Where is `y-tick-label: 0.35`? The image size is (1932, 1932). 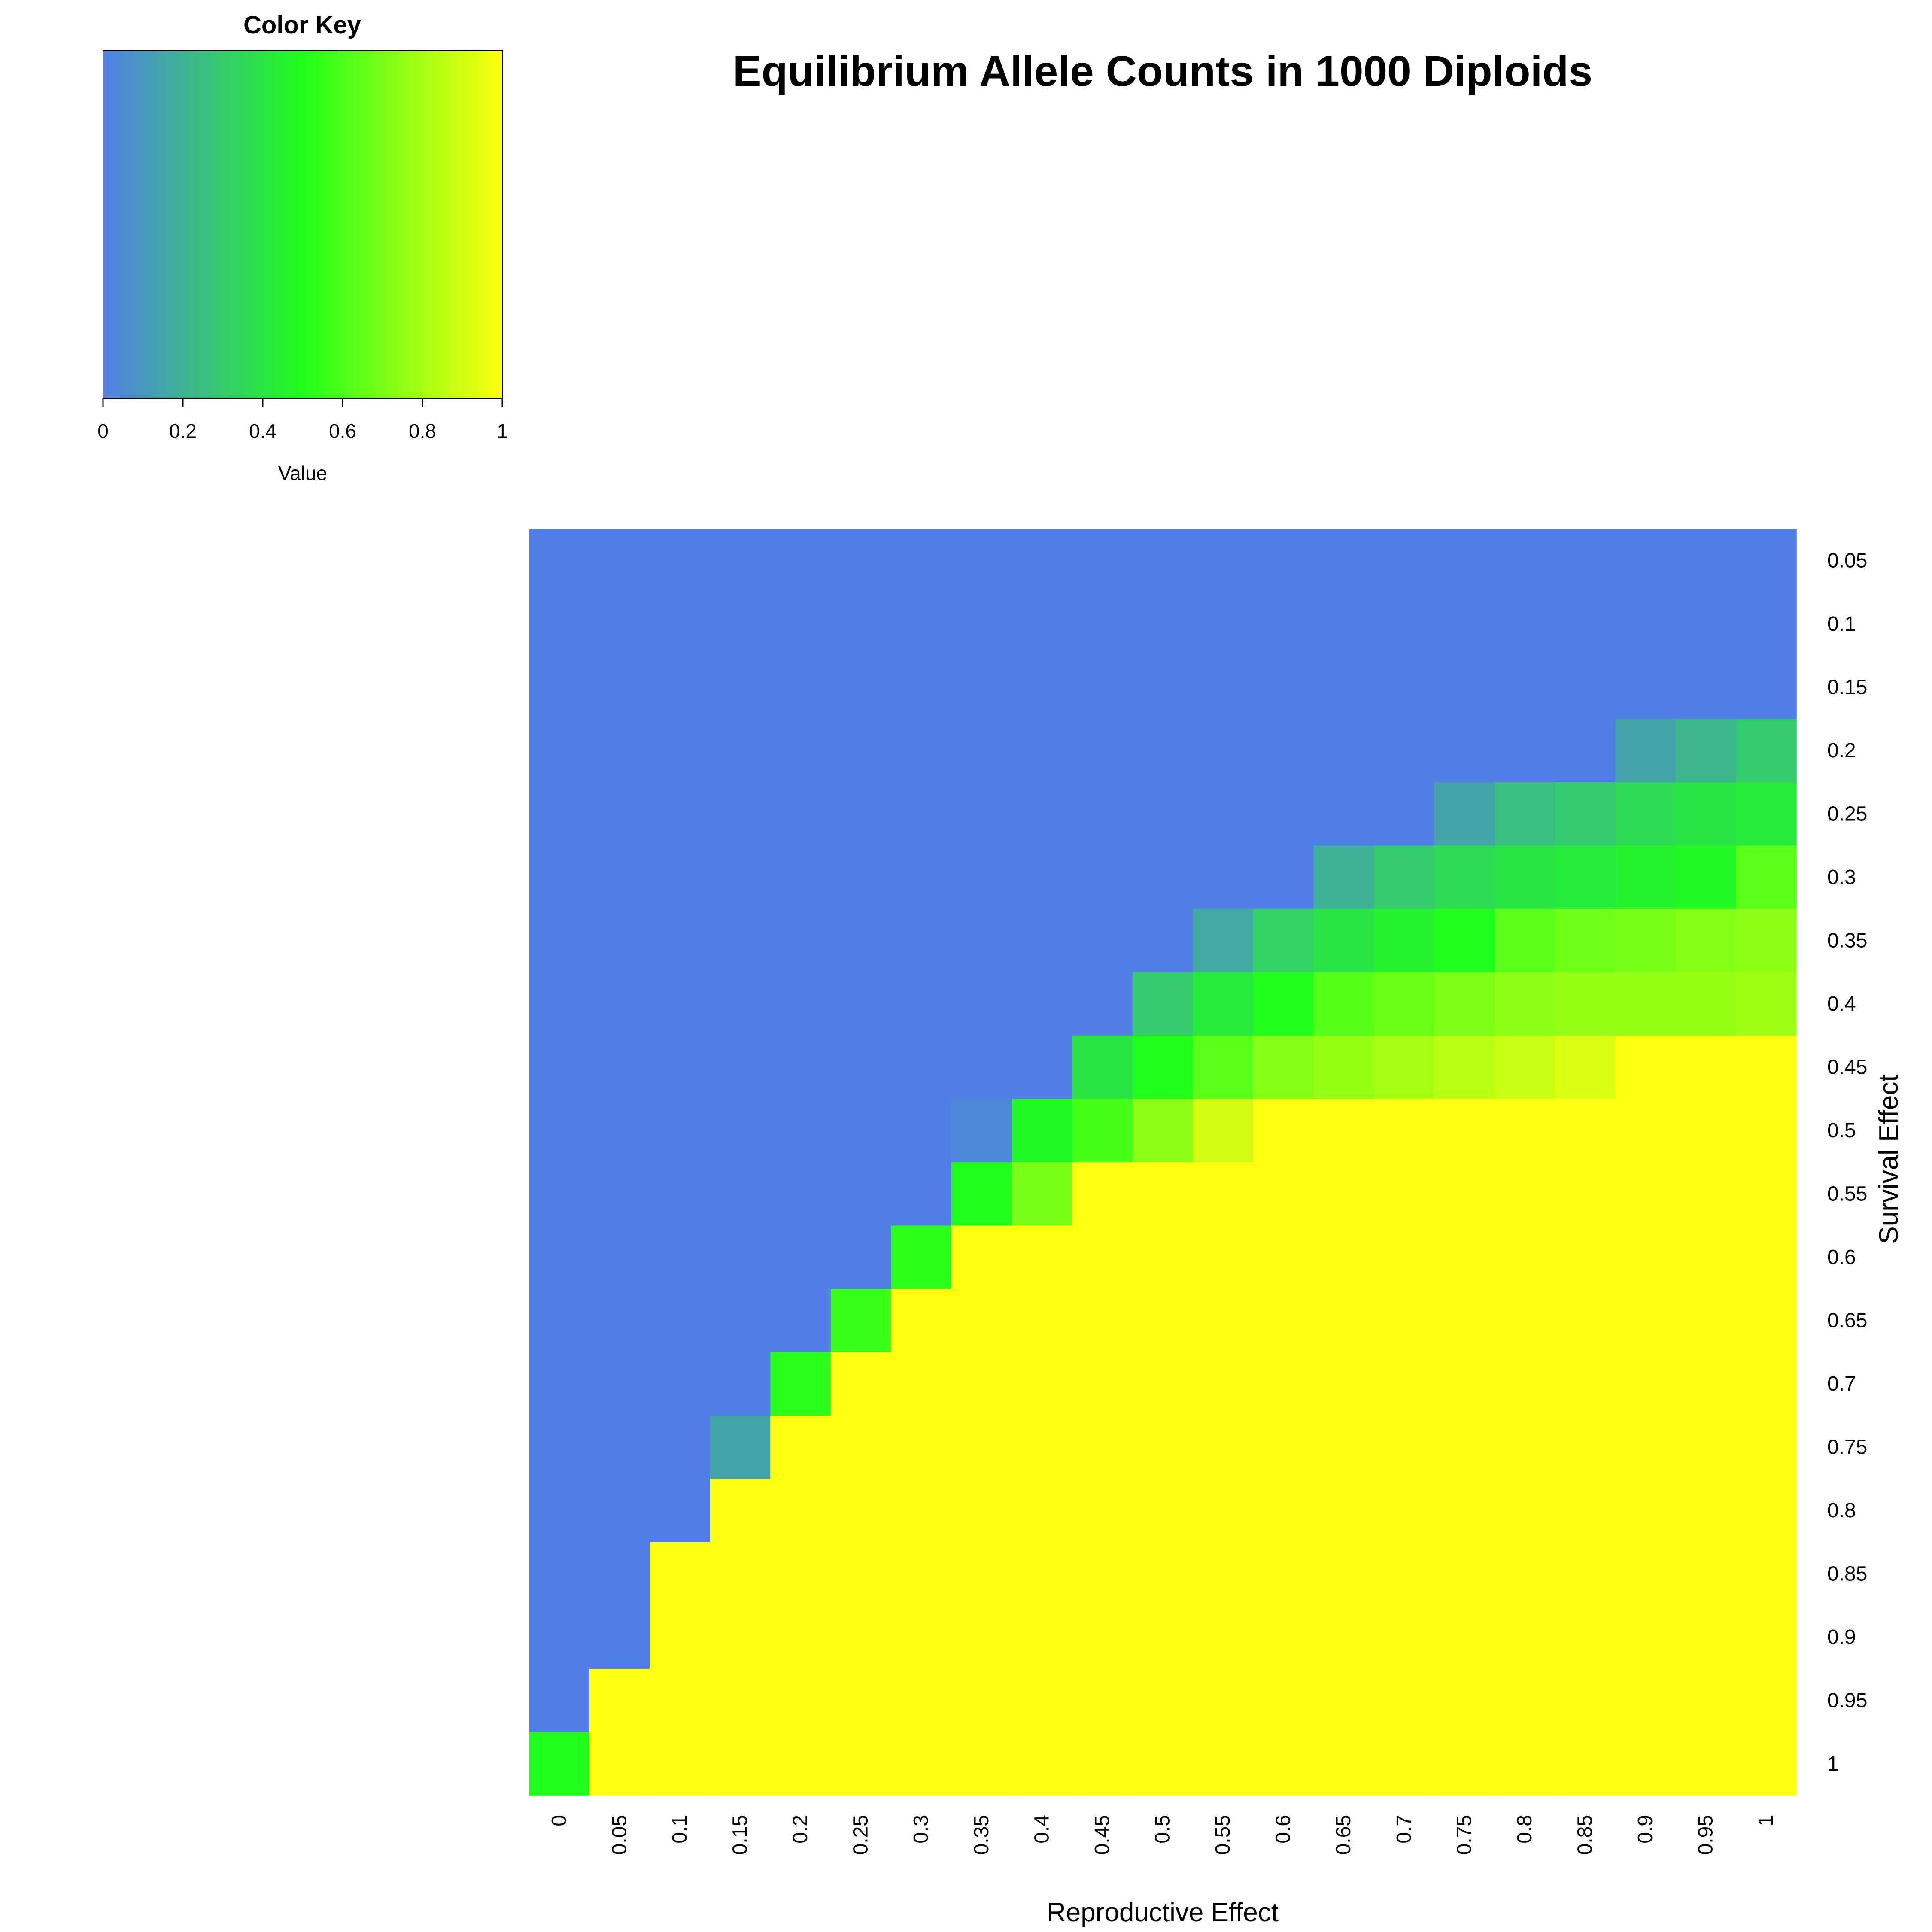
y-tick-label: 0.35 is located at coordinates (1847, 940).